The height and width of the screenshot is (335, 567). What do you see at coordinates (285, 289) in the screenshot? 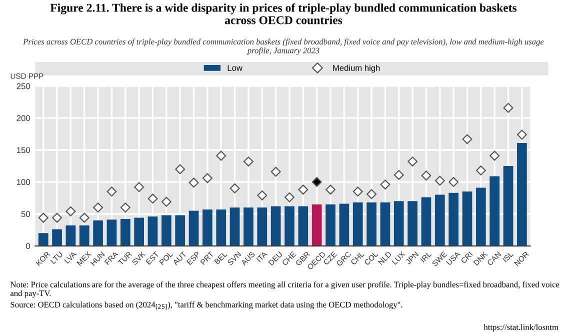
I see `text: Note: Price calculations are for the average of the three cheapest offers meeting all criteria for a given user profile. Triple-play bundles=fixed broadband, fixed voice and pay-TV.` at bounding box center [285, 289].